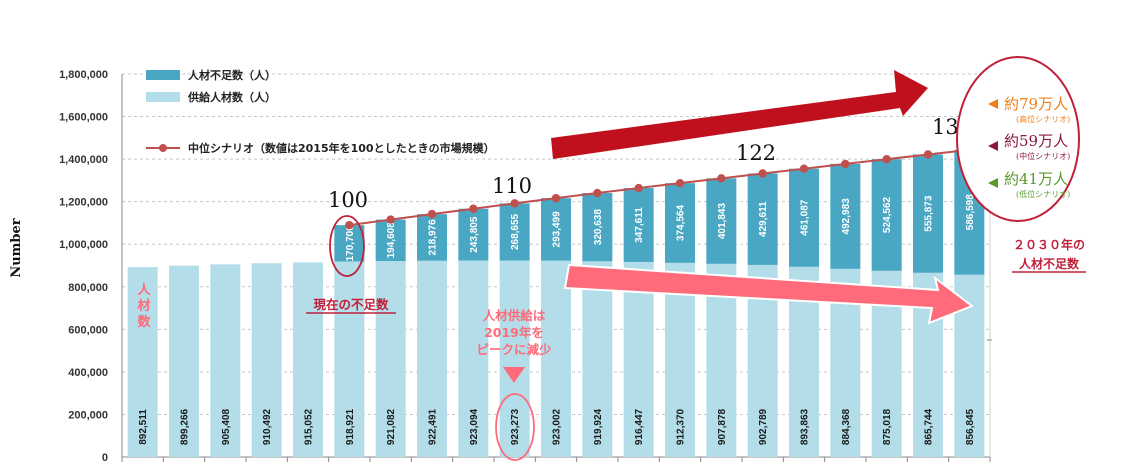  What do you see at coordinates (231, 97) in the screenshot?
I see `legend-label-supply: 供給人材数（人）` at bounding box center [231, 97].